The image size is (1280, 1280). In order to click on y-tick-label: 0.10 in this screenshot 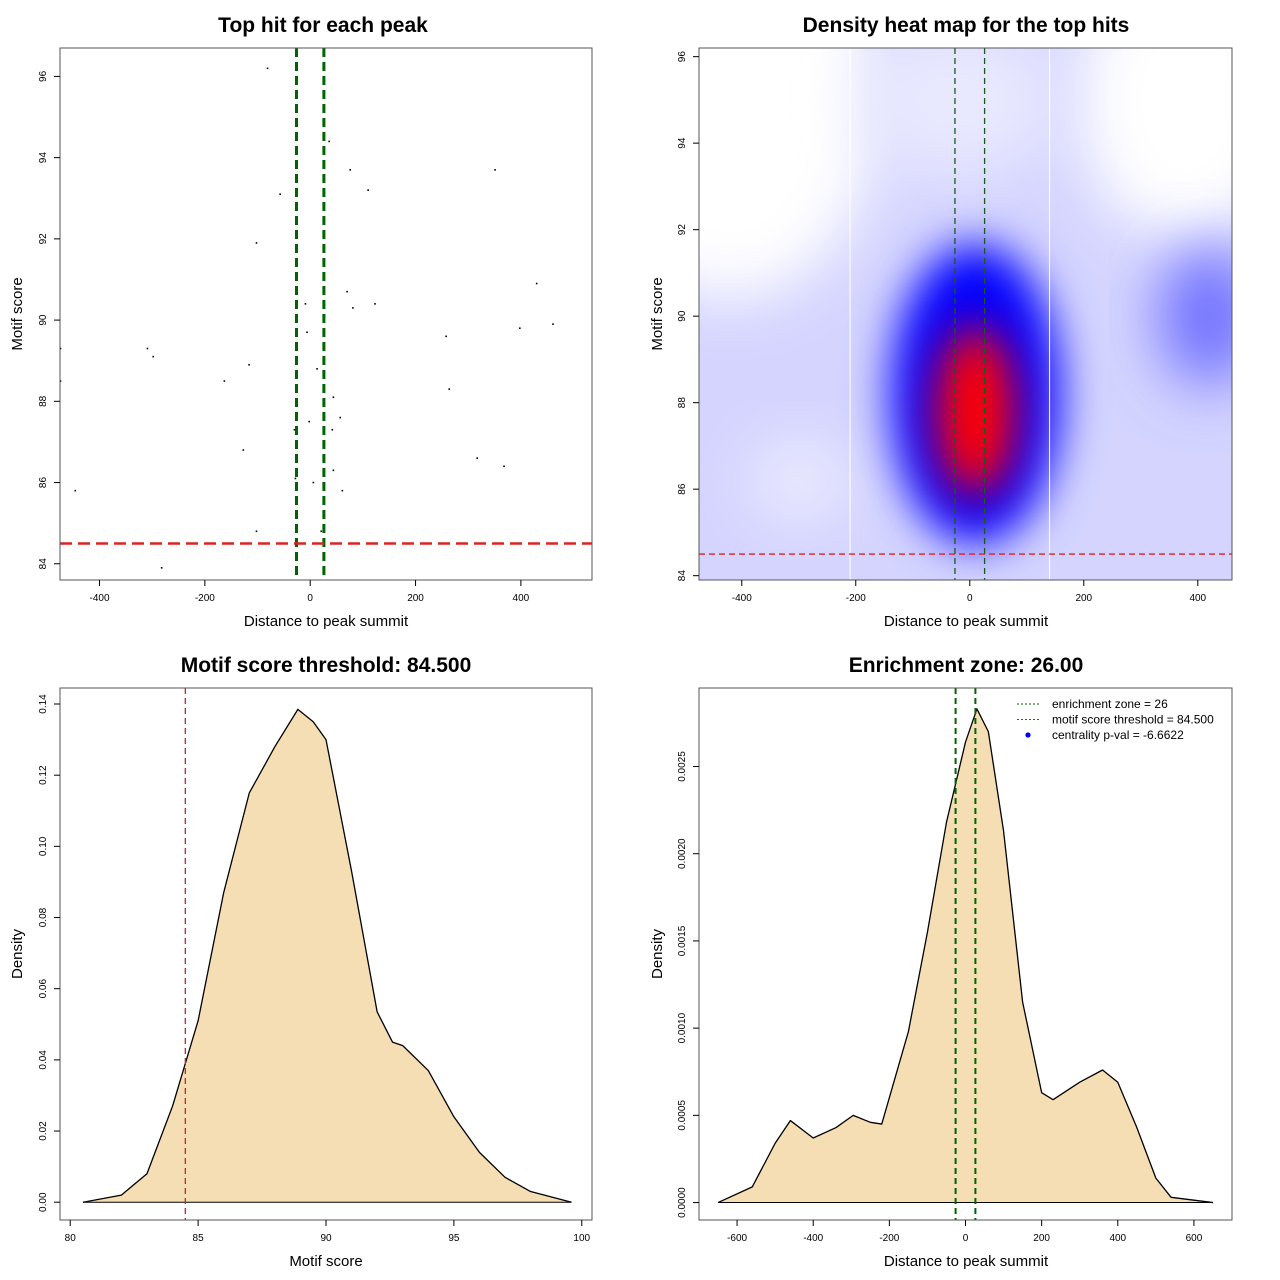, I will do `click(43, 846)`.